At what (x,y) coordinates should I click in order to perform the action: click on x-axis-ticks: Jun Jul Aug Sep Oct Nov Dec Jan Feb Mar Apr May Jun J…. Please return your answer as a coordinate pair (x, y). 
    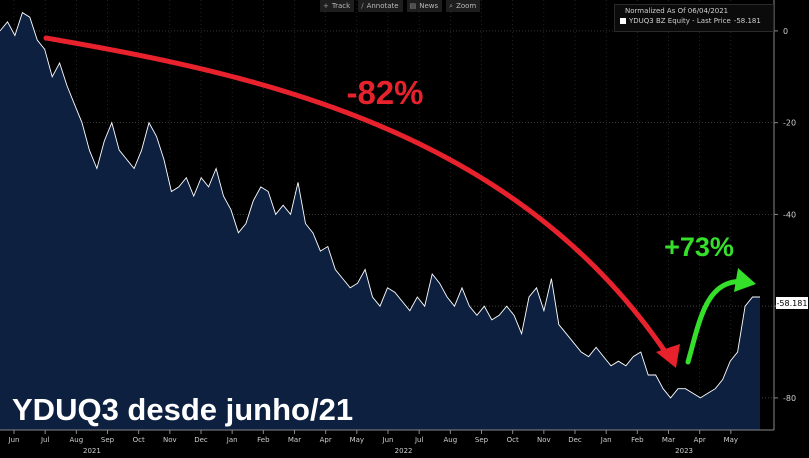
    Looking at the image, I should click on (373, 442).